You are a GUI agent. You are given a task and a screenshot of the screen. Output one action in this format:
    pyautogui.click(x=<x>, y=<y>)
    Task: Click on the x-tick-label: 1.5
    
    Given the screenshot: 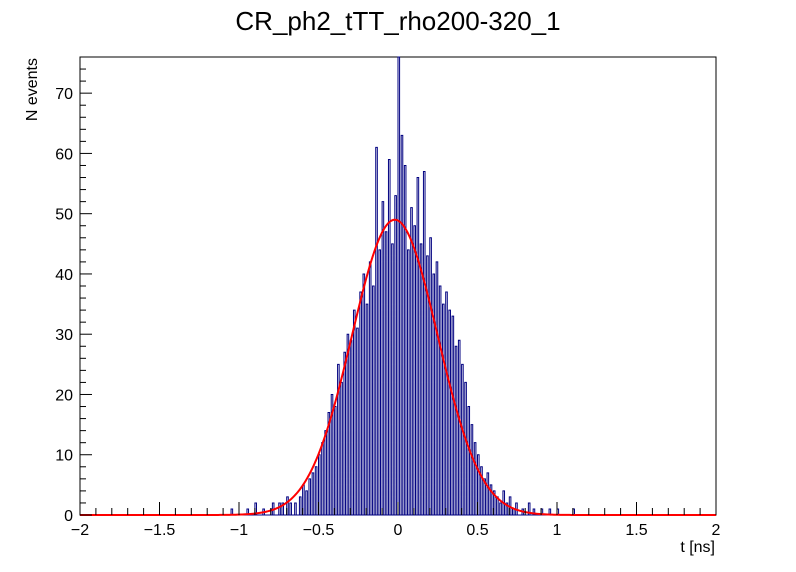 What is the action you would take?
    pyautogui.click(x=636, y=530)
    